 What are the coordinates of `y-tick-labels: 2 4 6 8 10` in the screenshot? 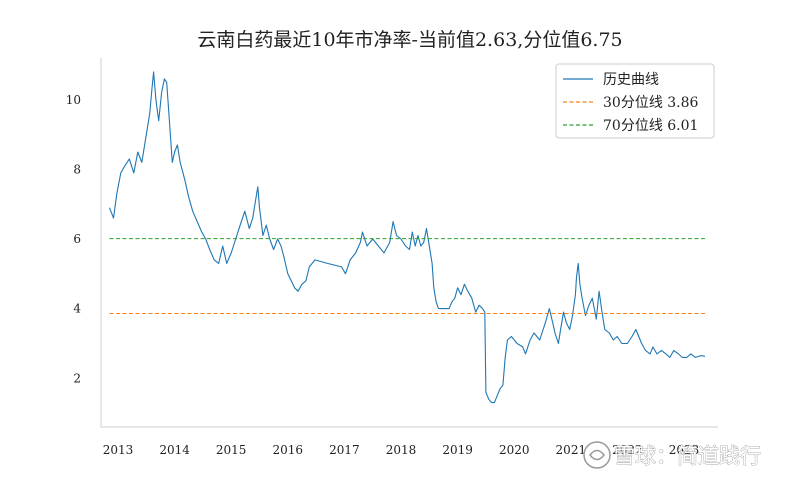 It's located at (74, 239).